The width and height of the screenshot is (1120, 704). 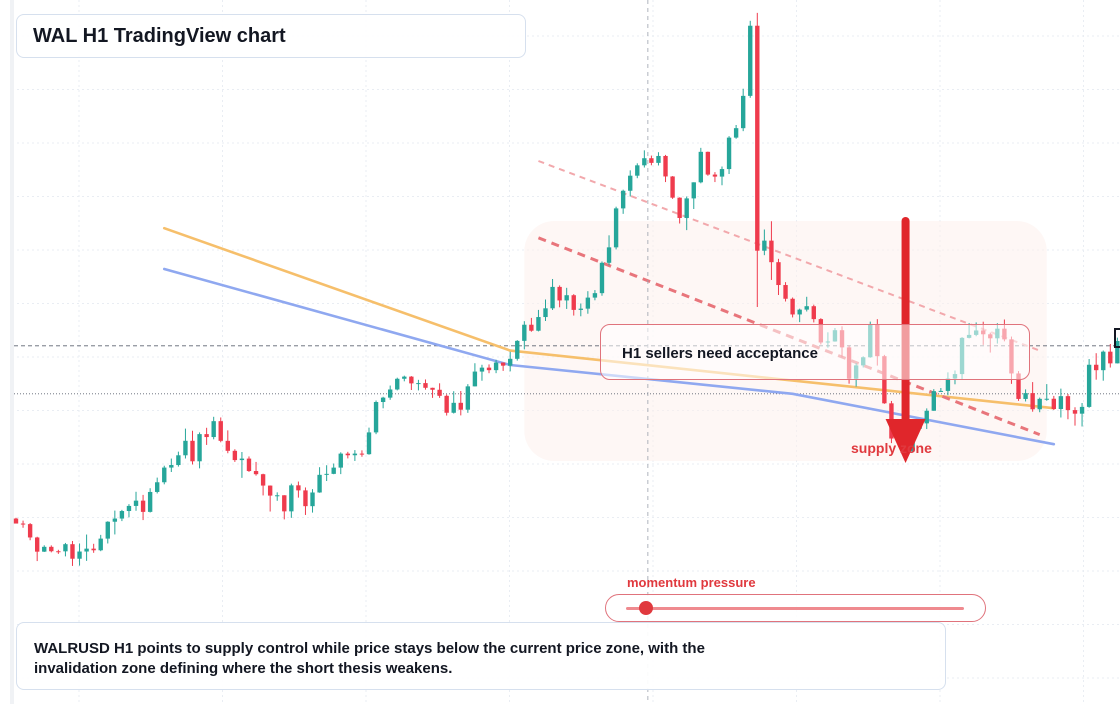 I want to click on momentum-gauge-knob, so click(x=646, y=608).